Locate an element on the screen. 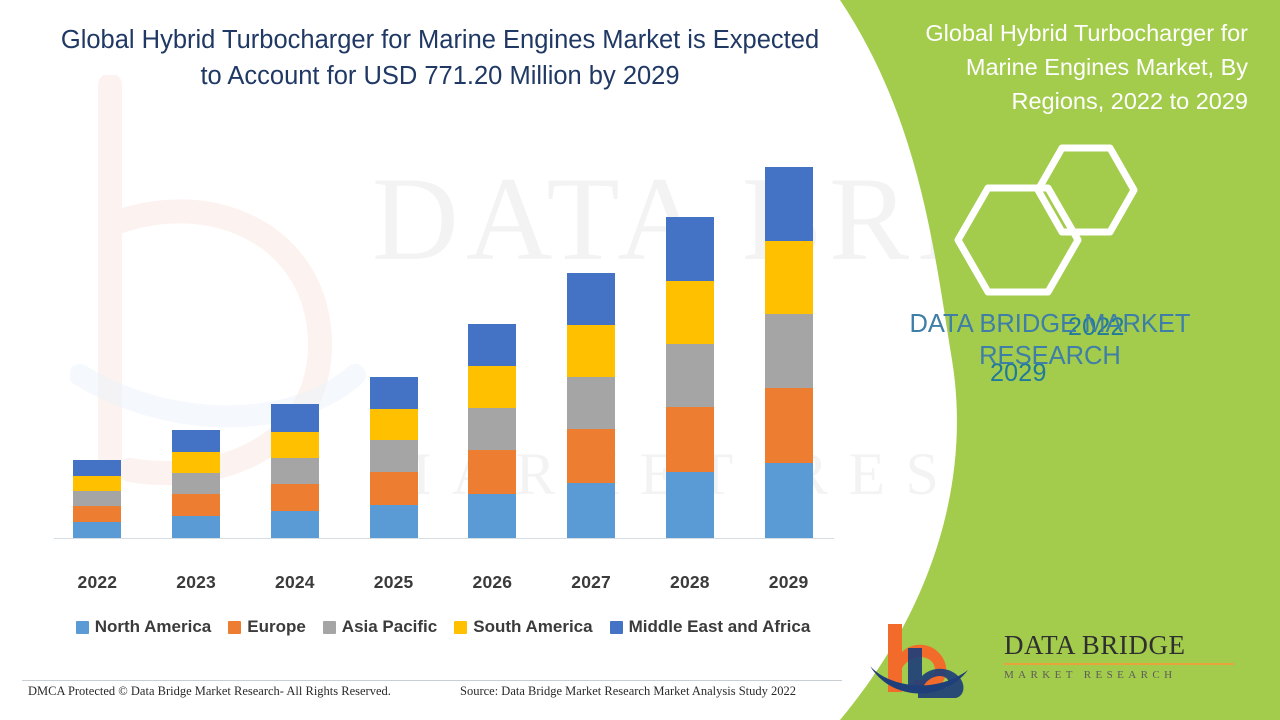  hexagon-2029-shape is located at coordinates (1018, 240).